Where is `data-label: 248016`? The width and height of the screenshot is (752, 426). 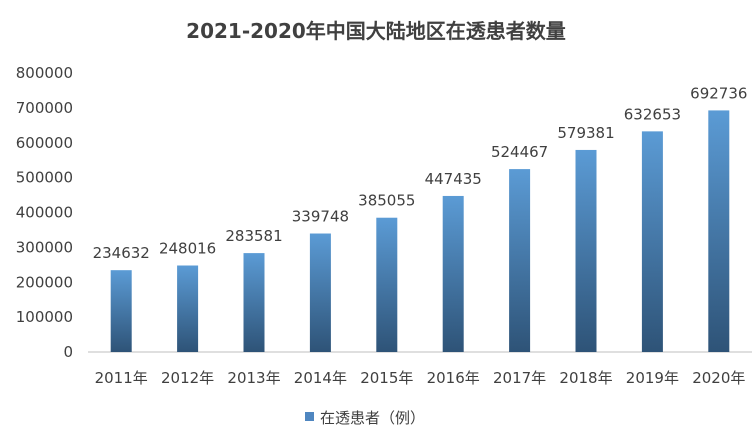 data-label: 248016 is located at coordinates (187, 249).